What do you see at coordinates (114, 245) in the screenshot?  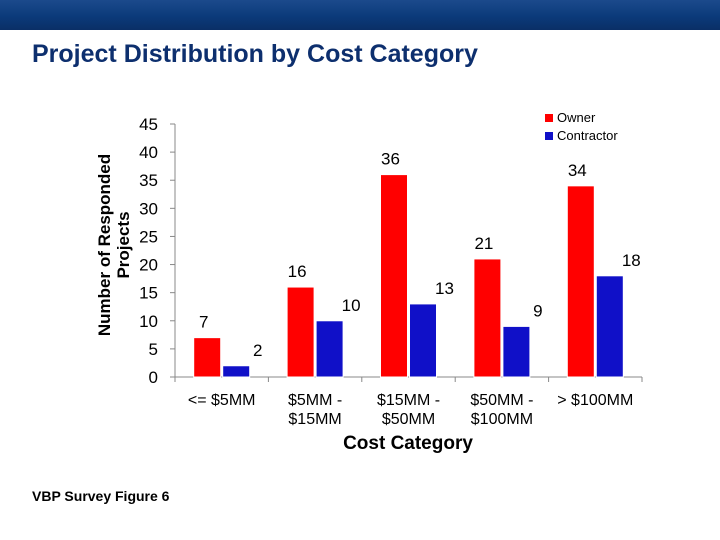 I see `y-axis-title: Number of RespondedProjects` at bounding box center [114, 245].